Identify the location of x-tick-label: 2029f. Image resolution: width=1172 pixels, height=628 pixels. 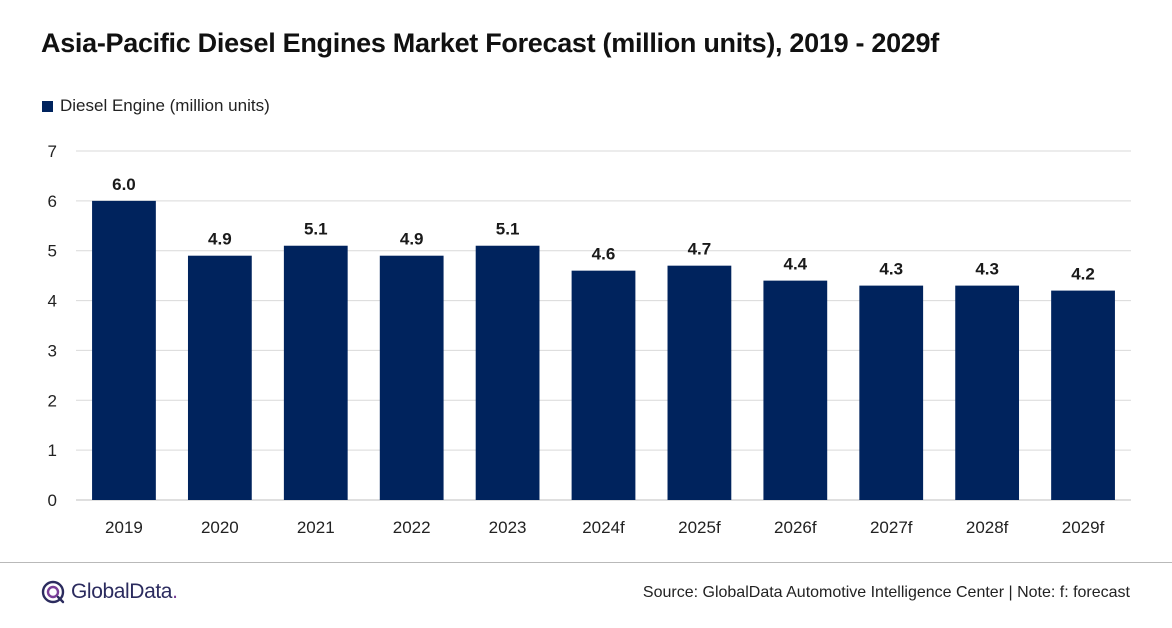
(1083, 527).